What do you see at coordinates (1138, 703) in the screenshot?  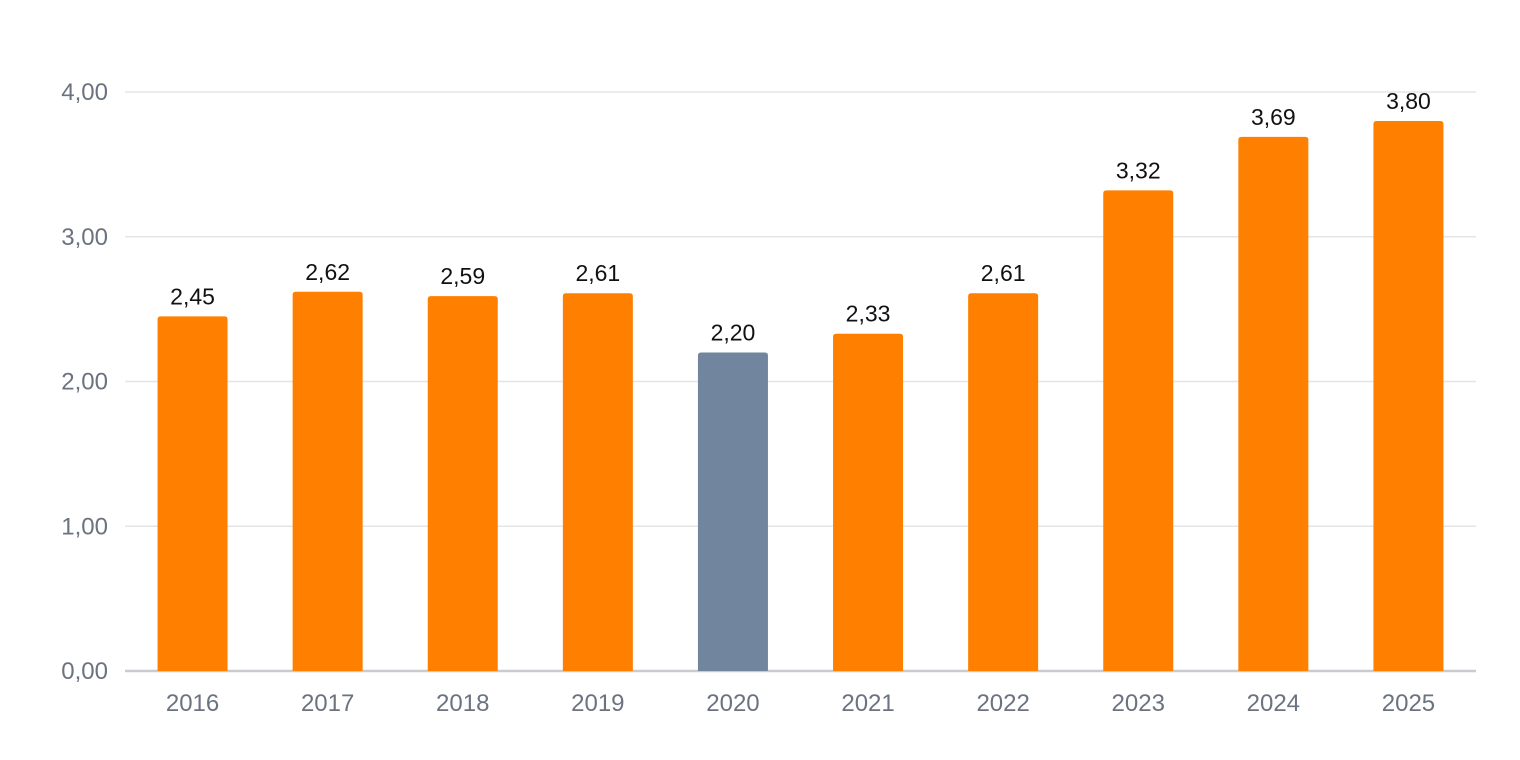 I see `x-tick-label-2023: 2023` at bounding box center [1138, 703].